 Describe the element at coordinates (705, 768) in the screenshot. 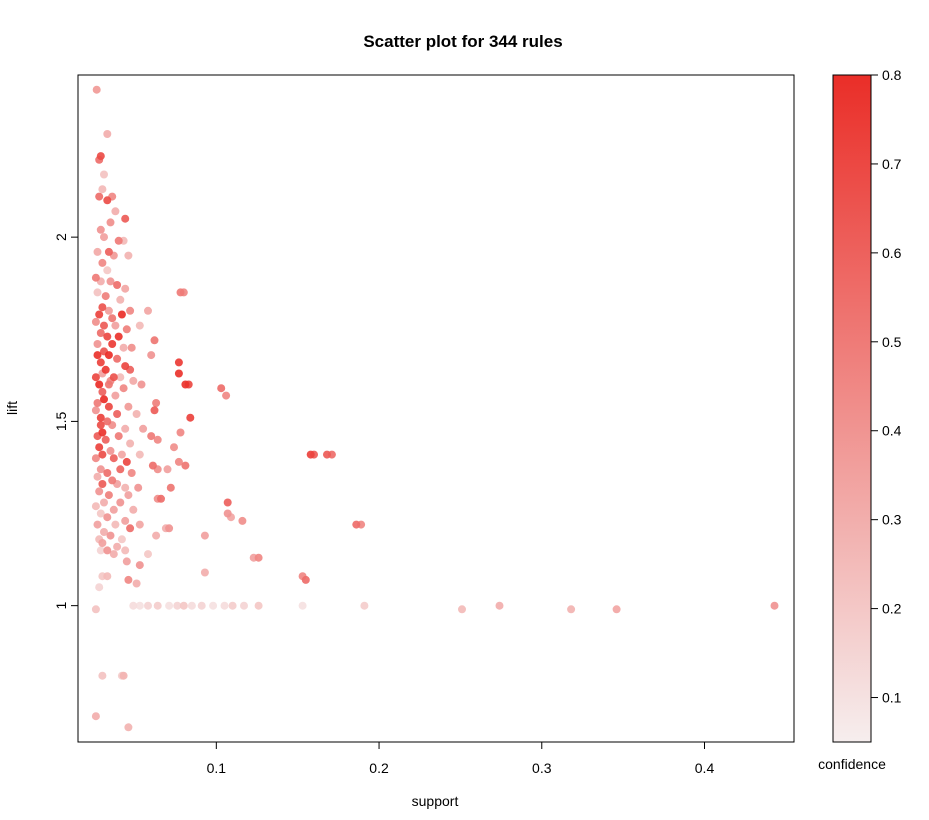

I see `x-tick-label: 0.4` at that location.